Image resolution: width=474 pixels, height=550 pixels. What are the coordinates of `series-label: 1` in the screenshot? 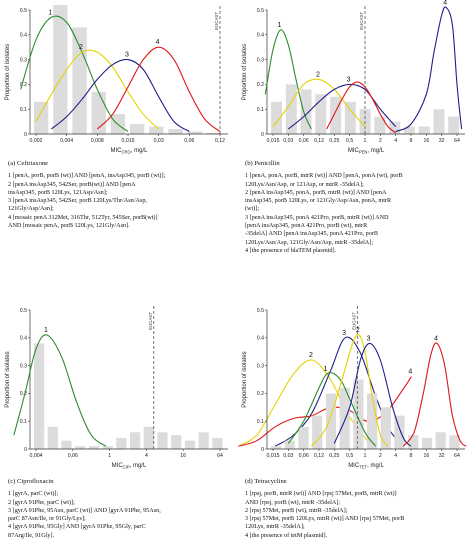 It's located at (280, 25).